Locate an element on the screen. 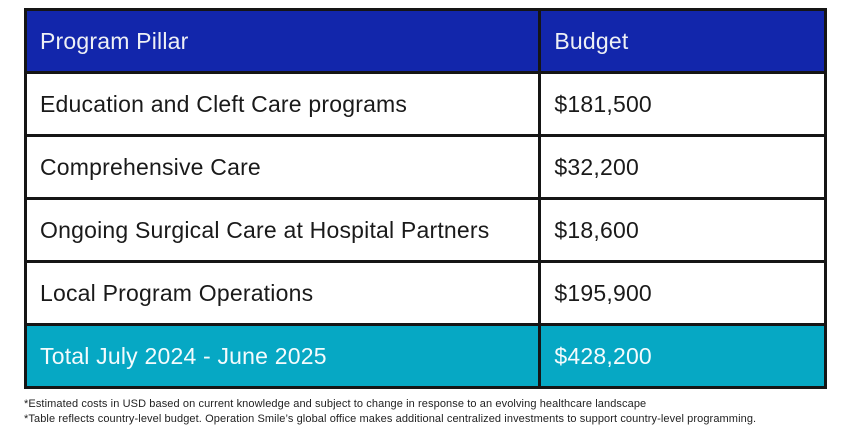 This screenshot has height=440, width=850. total-label-cell: Total July 2024 - June 2025 is located at coordinates (282, 356).